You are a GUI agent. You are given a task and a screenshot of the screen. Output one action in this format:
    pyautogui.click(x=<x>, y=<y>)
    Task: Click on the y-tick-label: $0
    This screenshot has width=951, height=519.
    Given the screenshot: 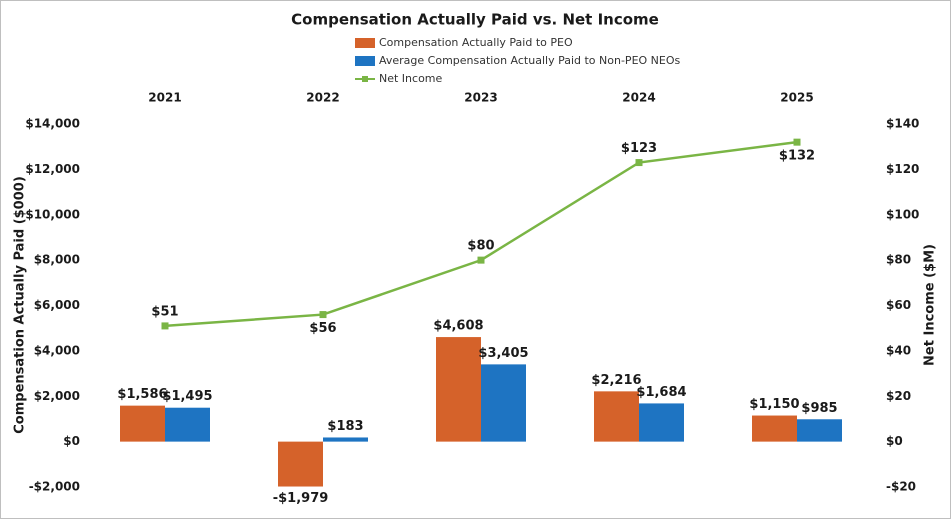 What is the action you would take?
    pyautogui.click(x=71, y=441)
    